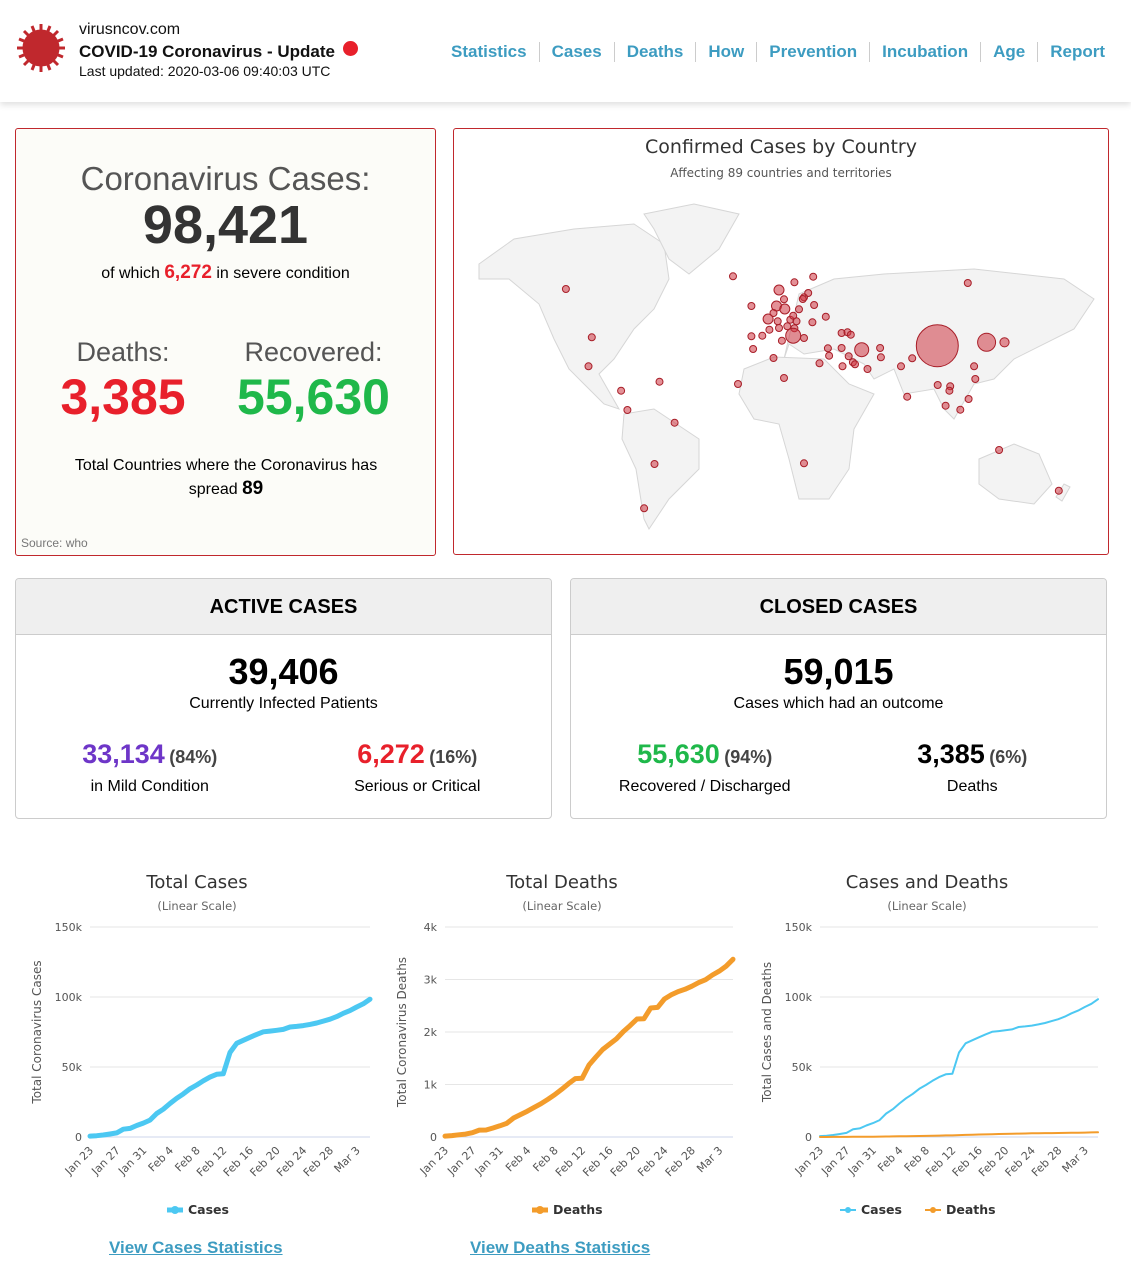 The image size is (1131, 1280). What do you see at coordinates (453, 757) in the screenshot?
I see `serious-pct: (16%)` at bounding box center [453, 757].